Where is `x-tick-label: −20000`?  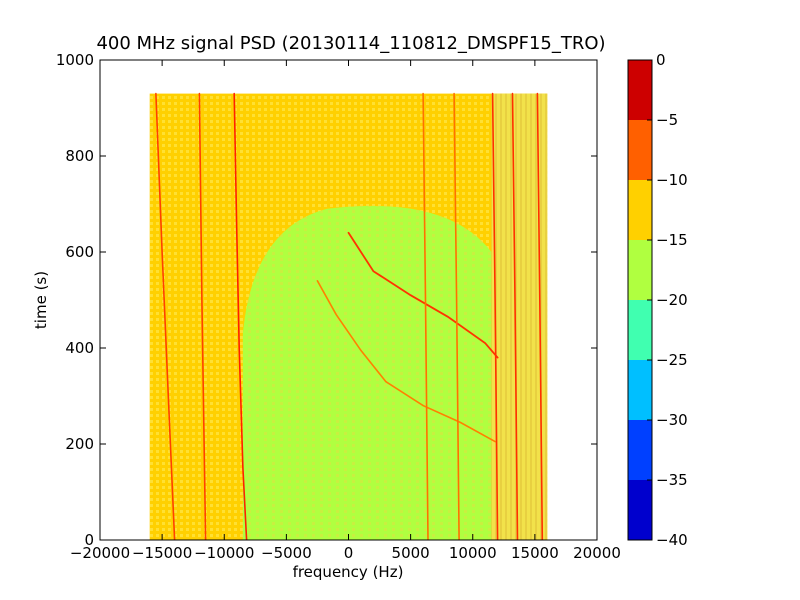
x-tick-label: −20000 is located at coordinates (100, 553).